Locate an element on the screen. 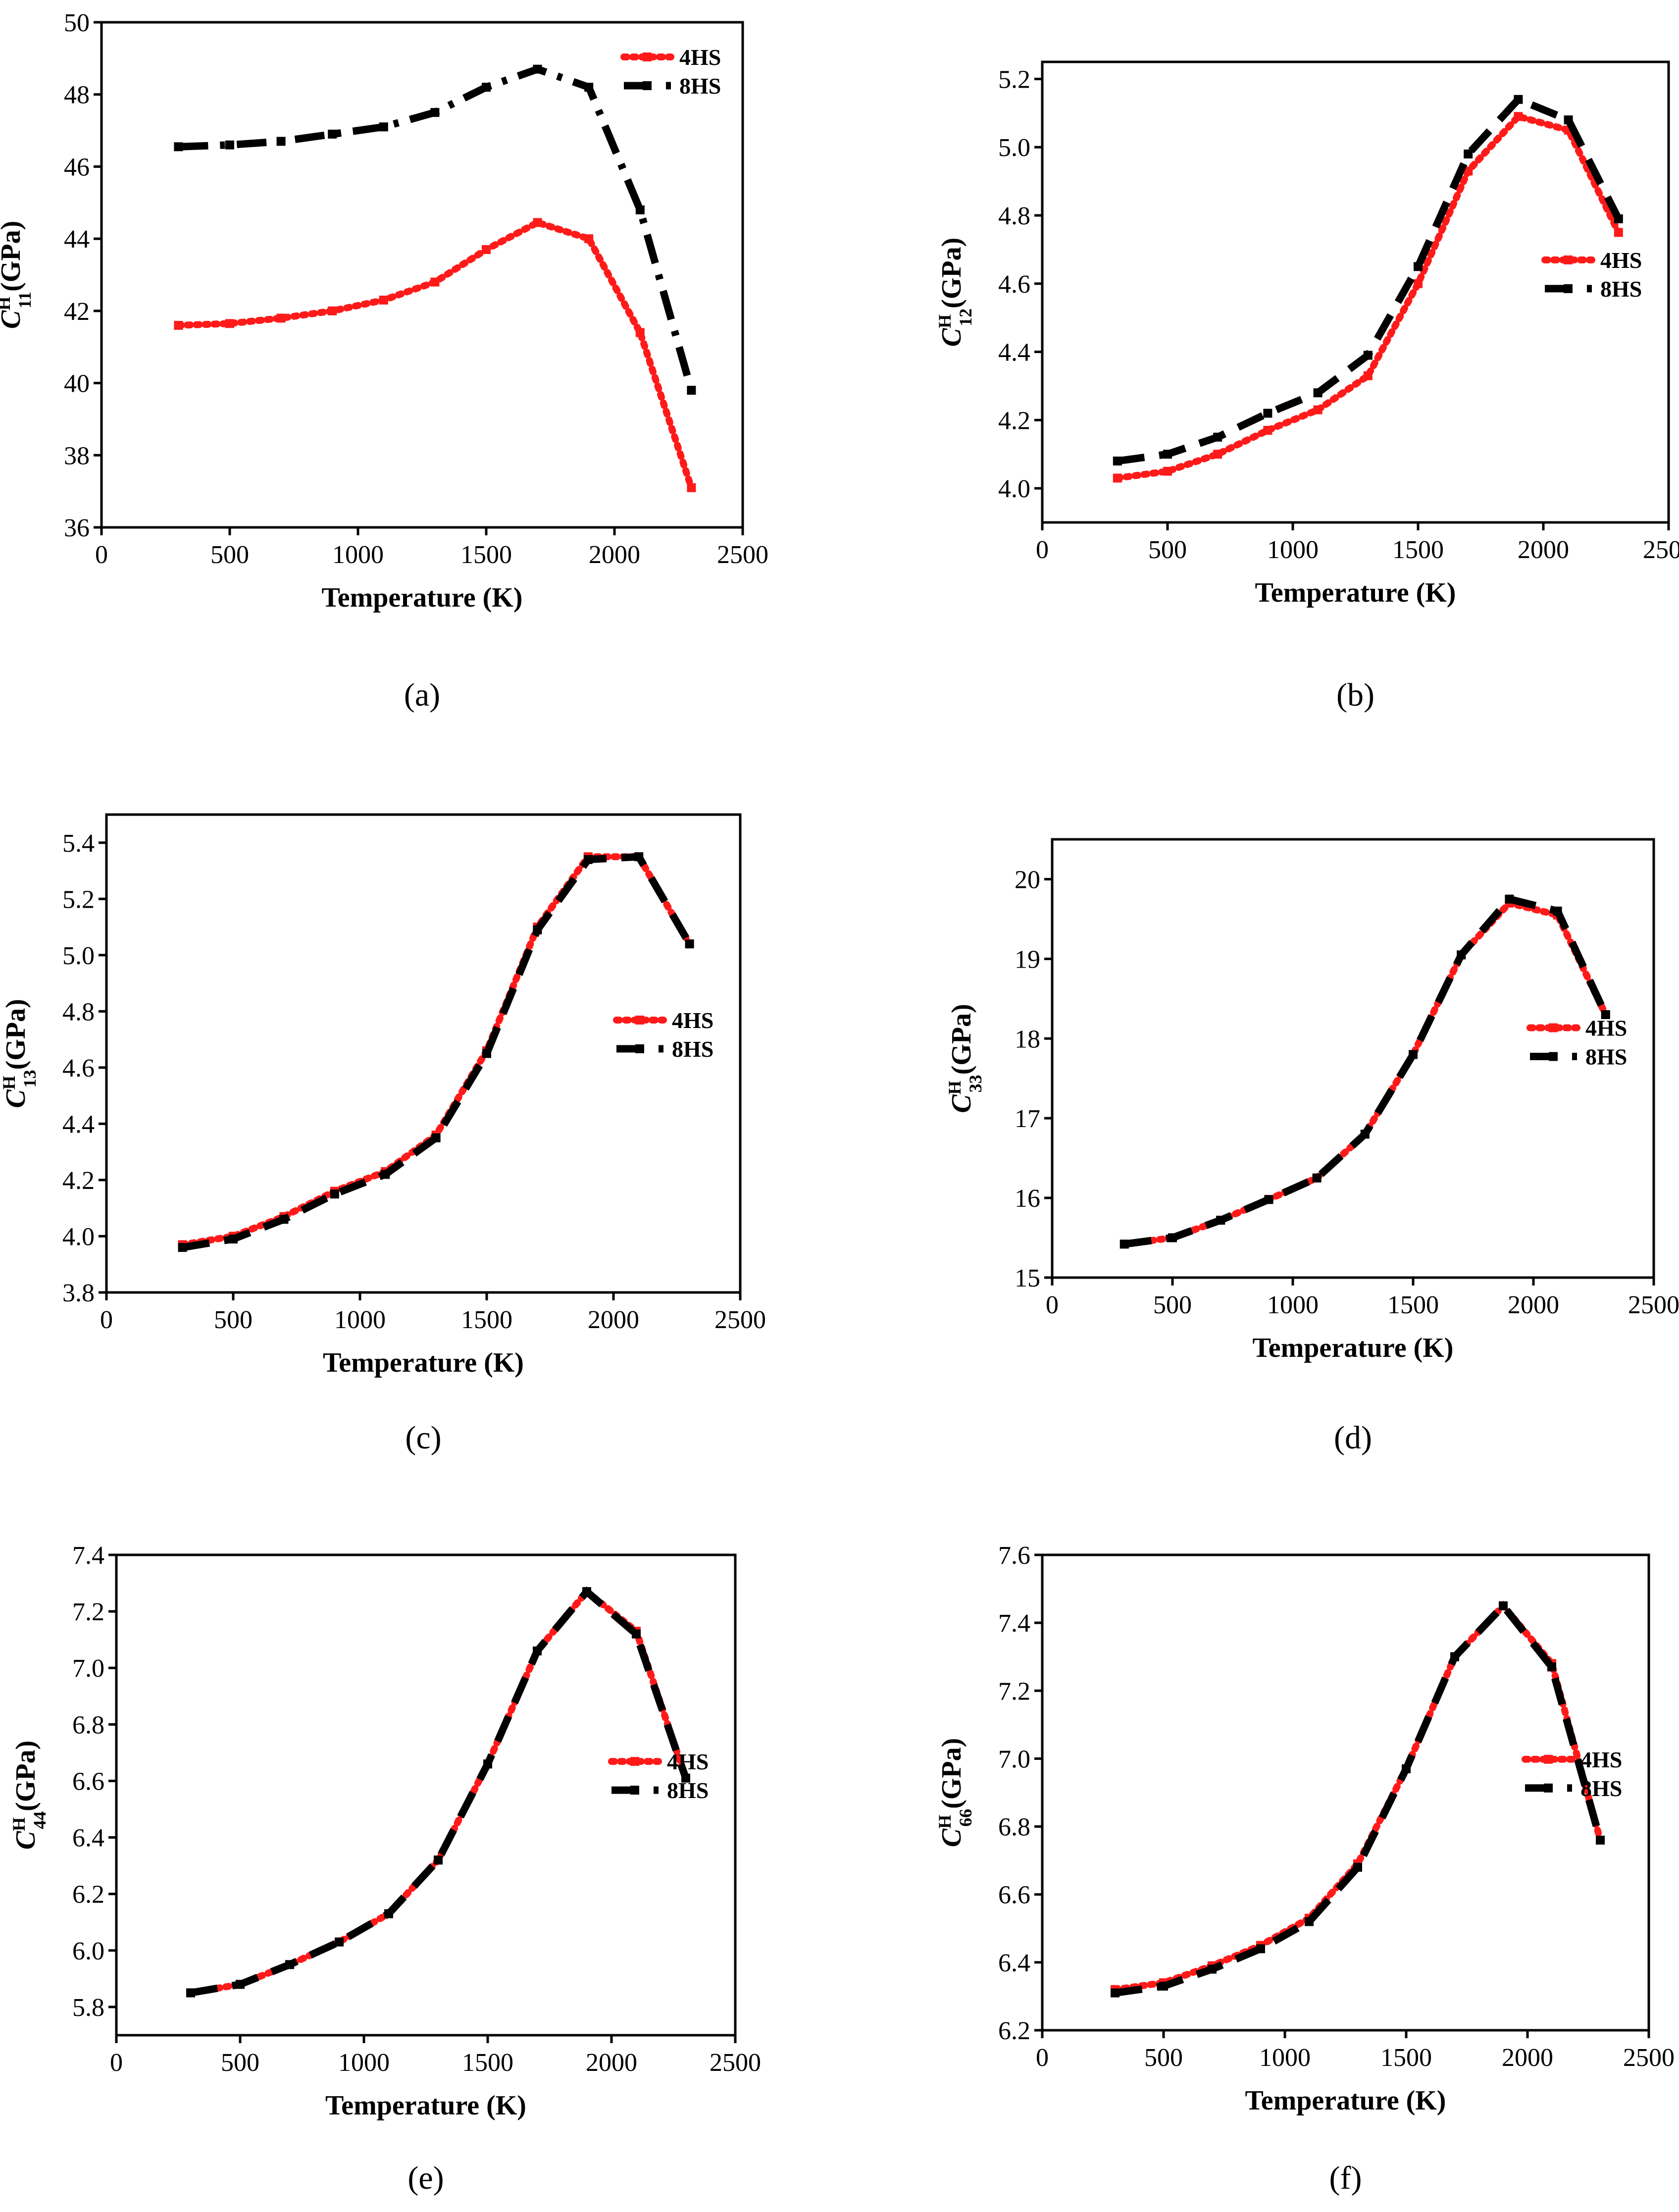  y-axis-title: CH12(GPa) is located at coordinates (955, 292).